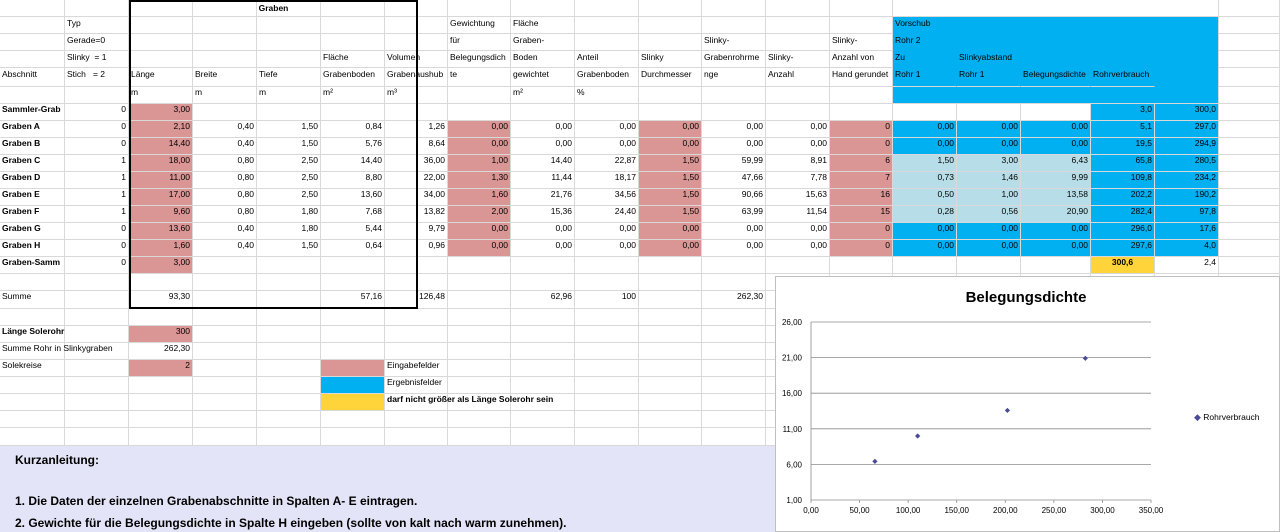 The image size is (1280, 532). I want to click on row-label-cell: Sammler-Grab, so click(32, 112).